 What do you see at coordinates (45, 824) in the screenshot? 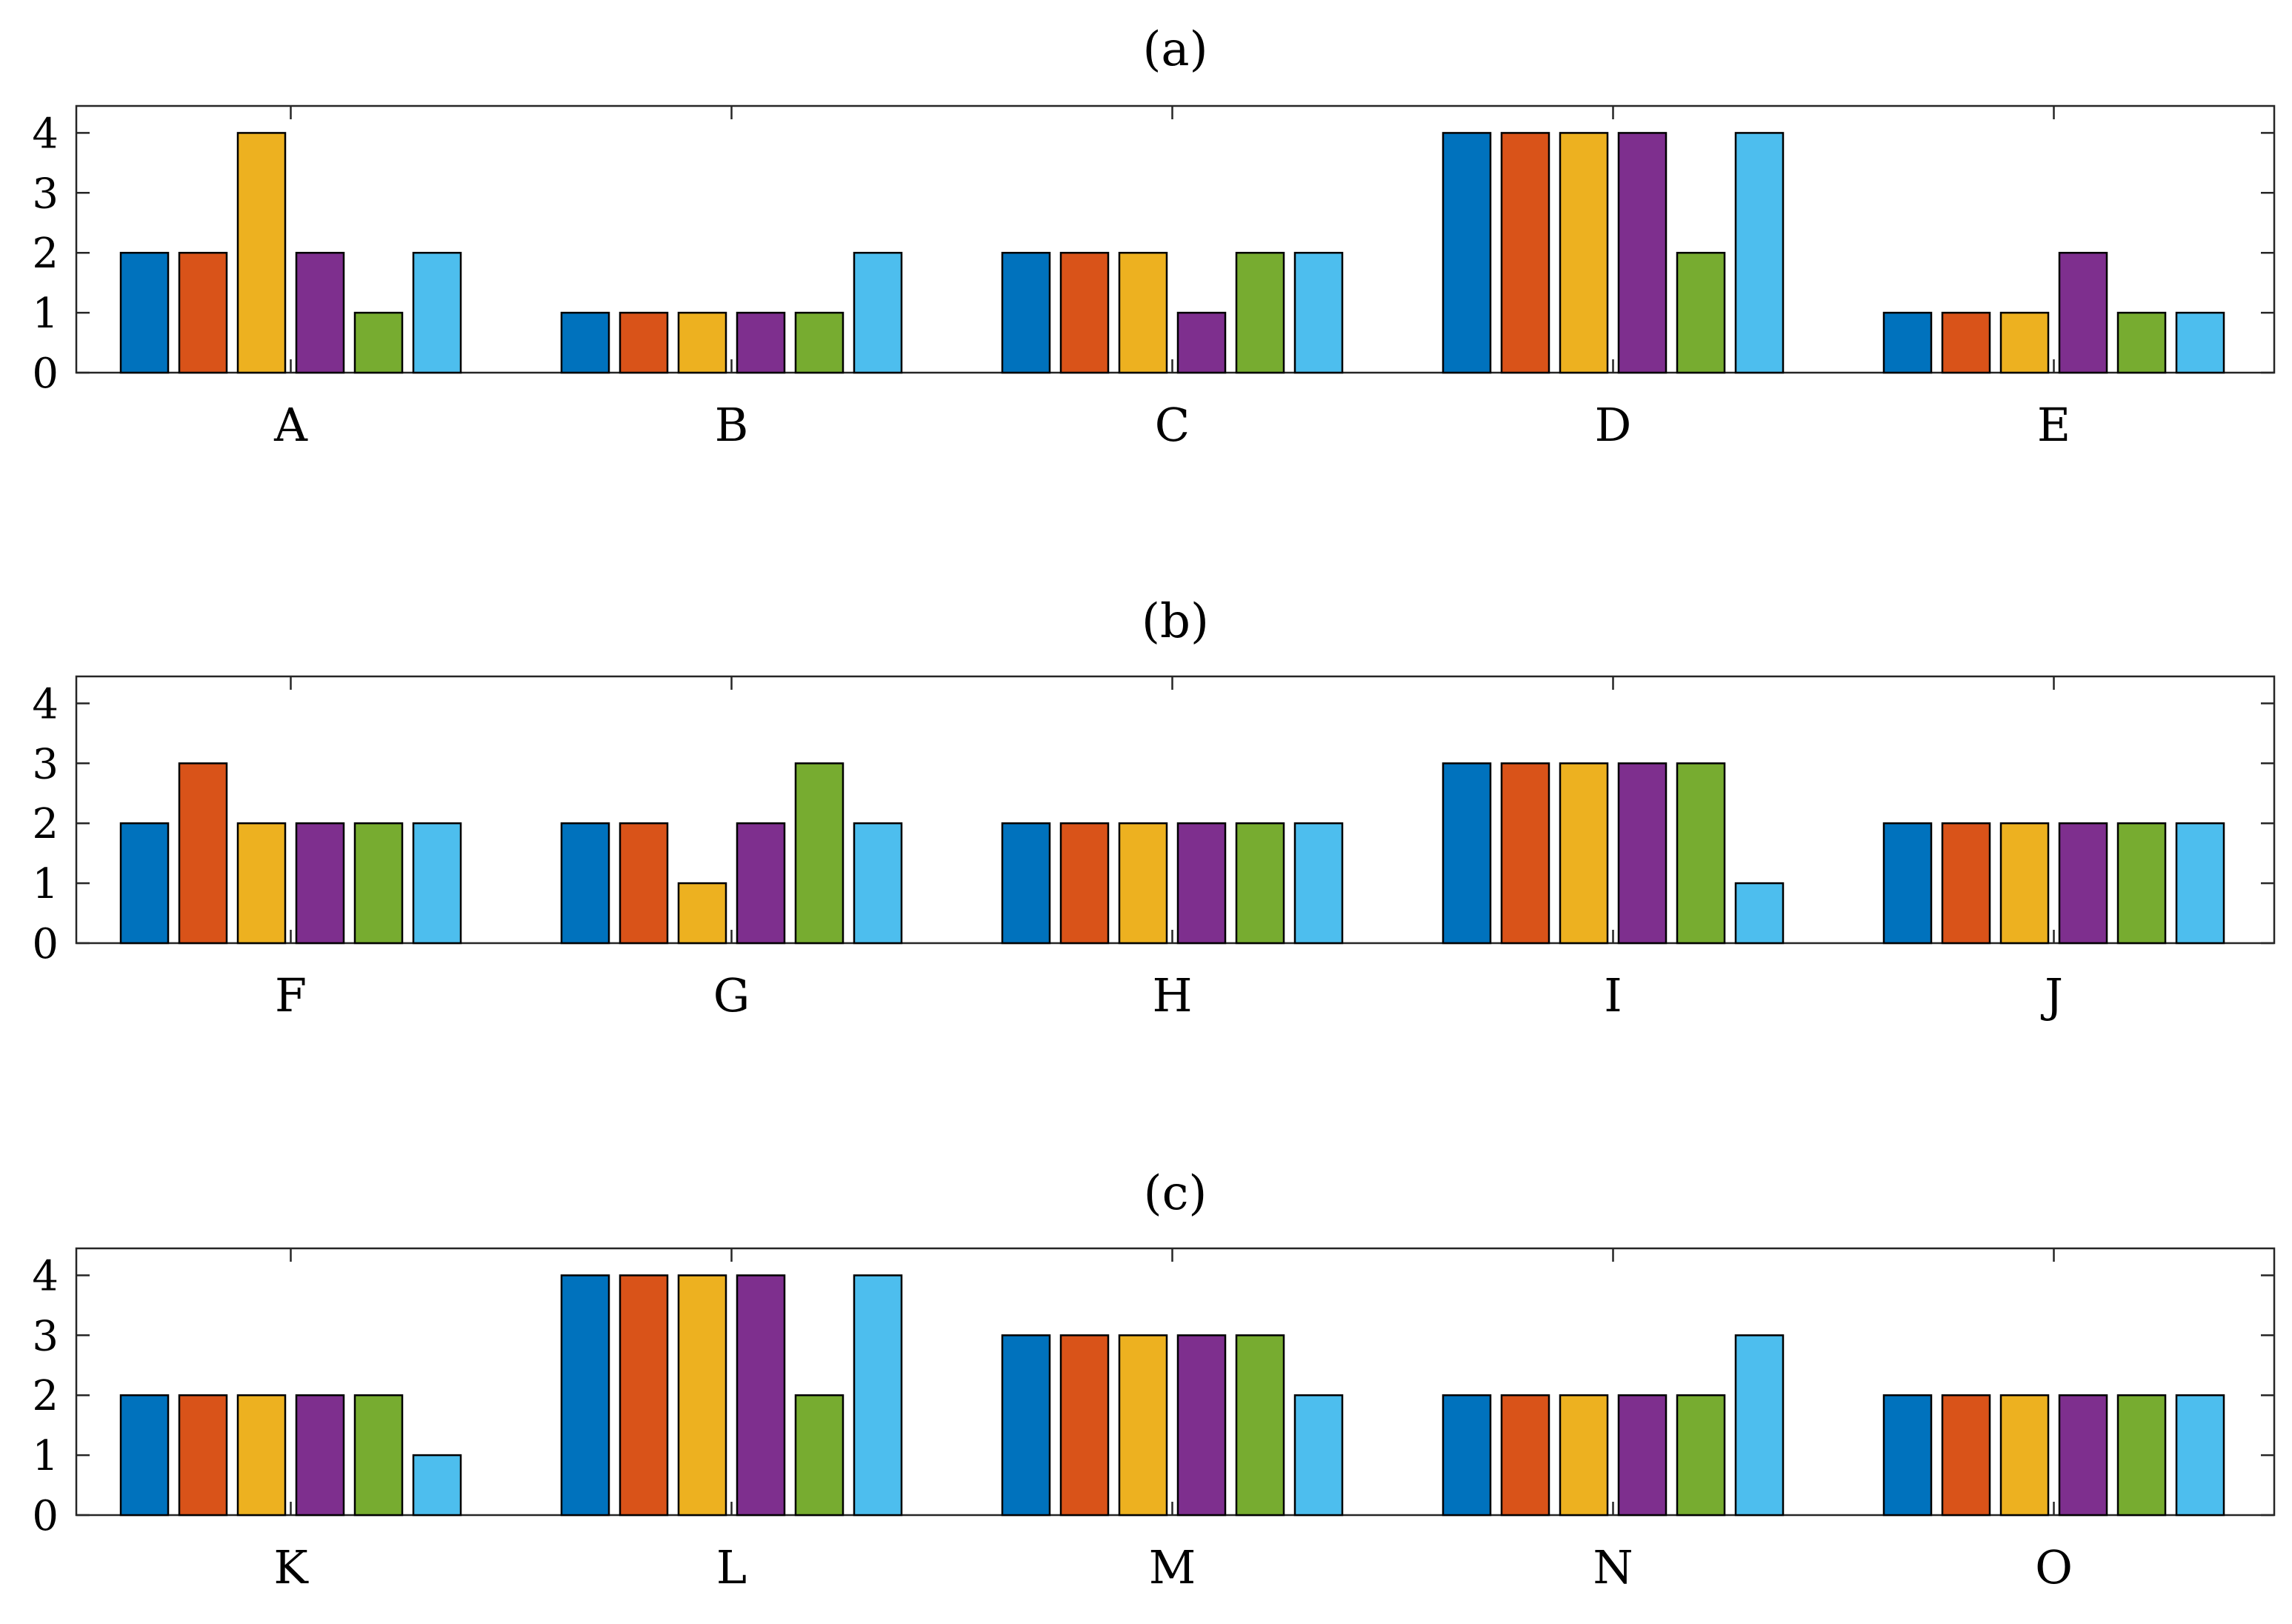
I see `panel-b-ytick-label: 2` at bounding box center [45, 824].